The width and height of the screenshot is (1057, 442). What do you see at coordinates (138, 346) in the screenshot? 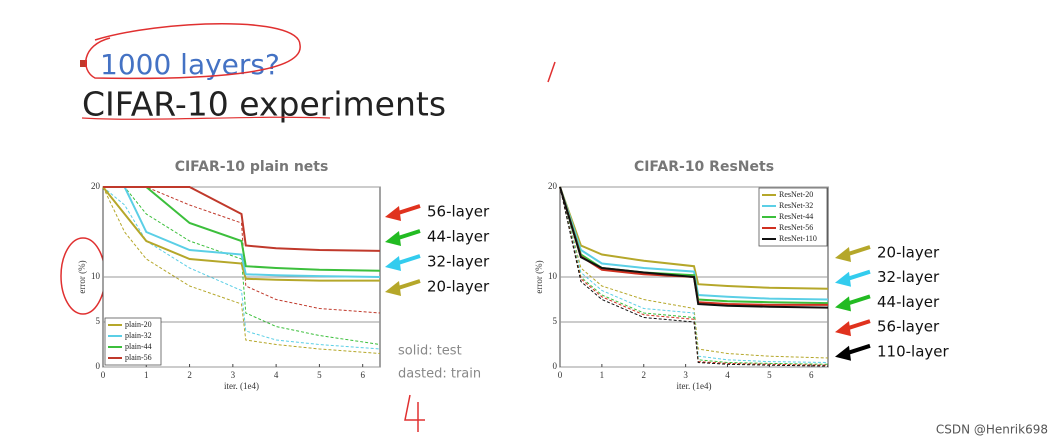
I see `legend-label: plain-44` at bounding box center [138, 346].